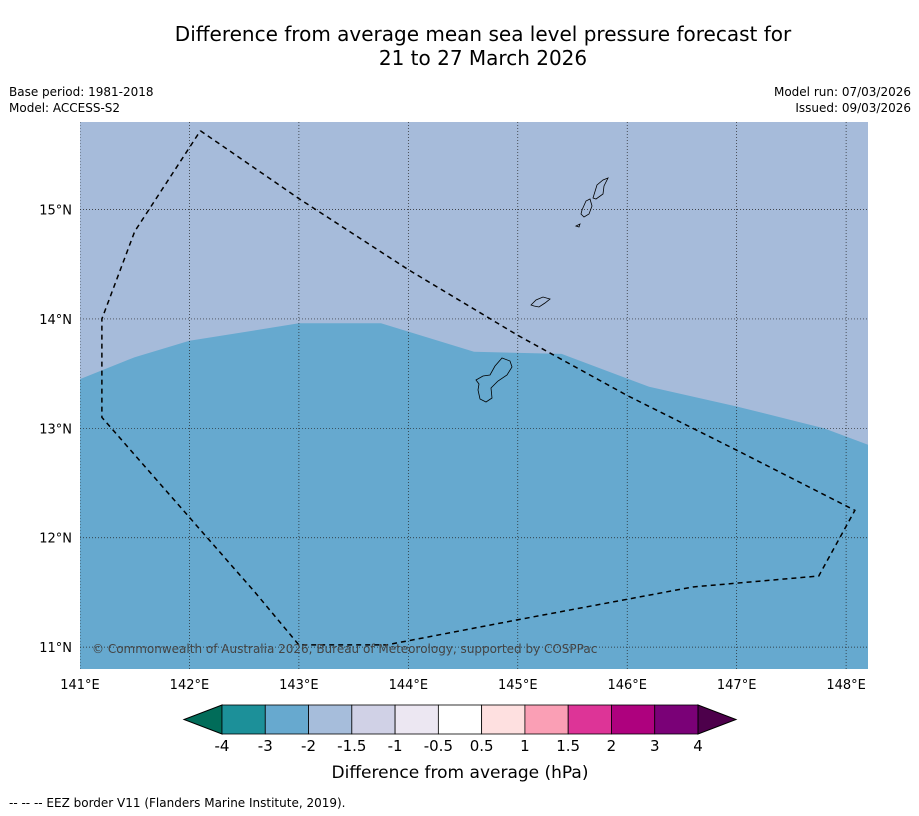  Describe the element at coordinates (627, 685) in the screenshot. I see `lon-tick-label: 146°E` at that location.